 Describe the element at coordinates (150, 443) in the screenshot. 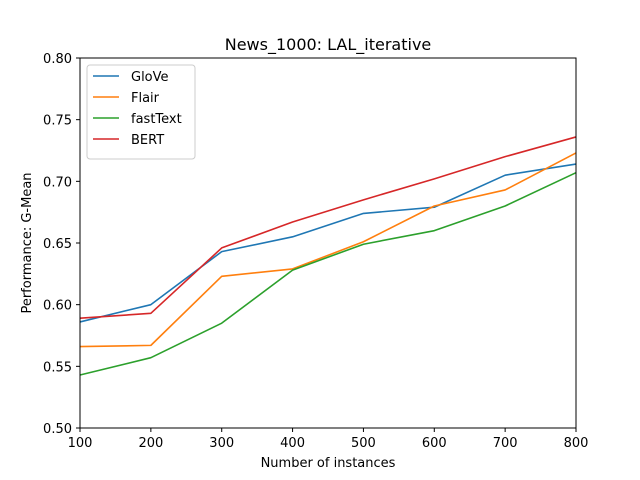

I see `x-tick-label: 200` at that location.